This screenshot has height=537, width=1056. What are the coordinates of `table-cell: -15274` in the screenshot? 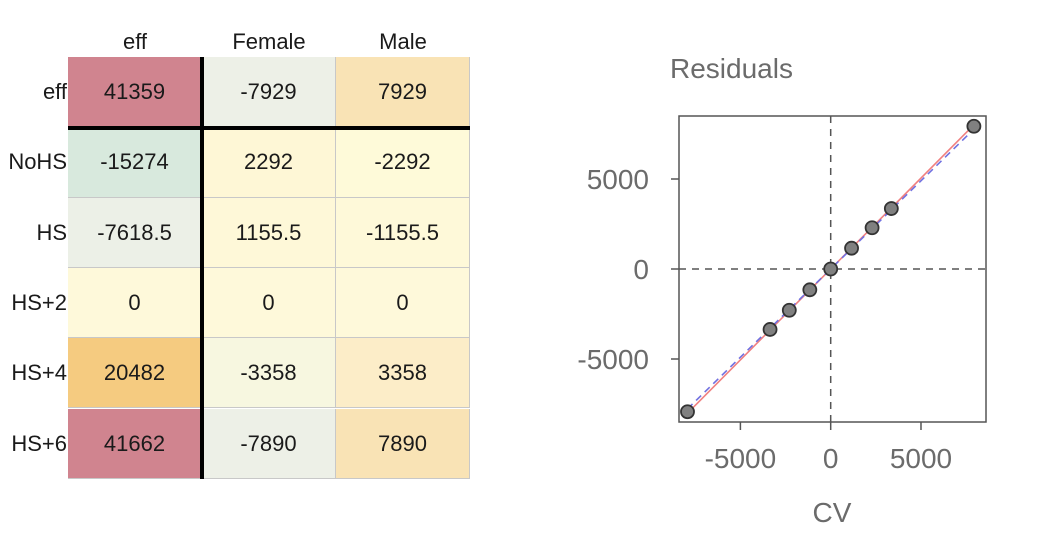 It's located at (135, 162).